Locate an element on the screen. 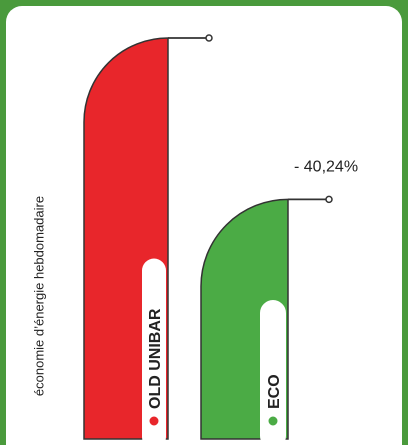 The height and width of the screenshot is (445, 408). leader-dot-old is located at coordinates (209, 38).